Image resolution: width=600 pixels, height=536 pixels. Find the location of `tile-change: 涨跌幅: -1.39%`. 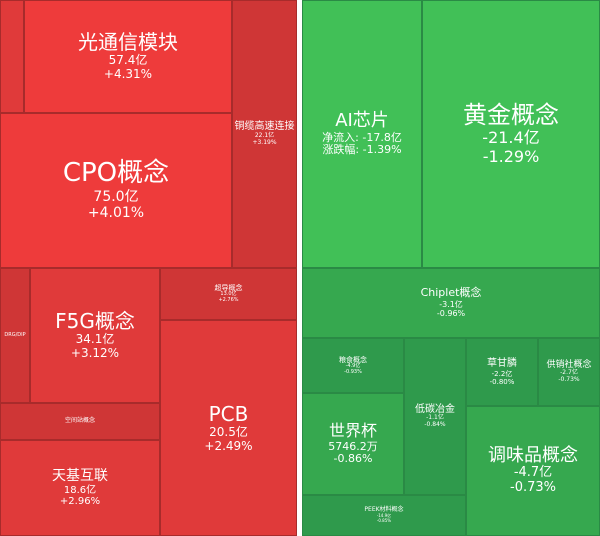

tile-change: 涨跌幅: -1.39% is located at coordinates (362, 150).